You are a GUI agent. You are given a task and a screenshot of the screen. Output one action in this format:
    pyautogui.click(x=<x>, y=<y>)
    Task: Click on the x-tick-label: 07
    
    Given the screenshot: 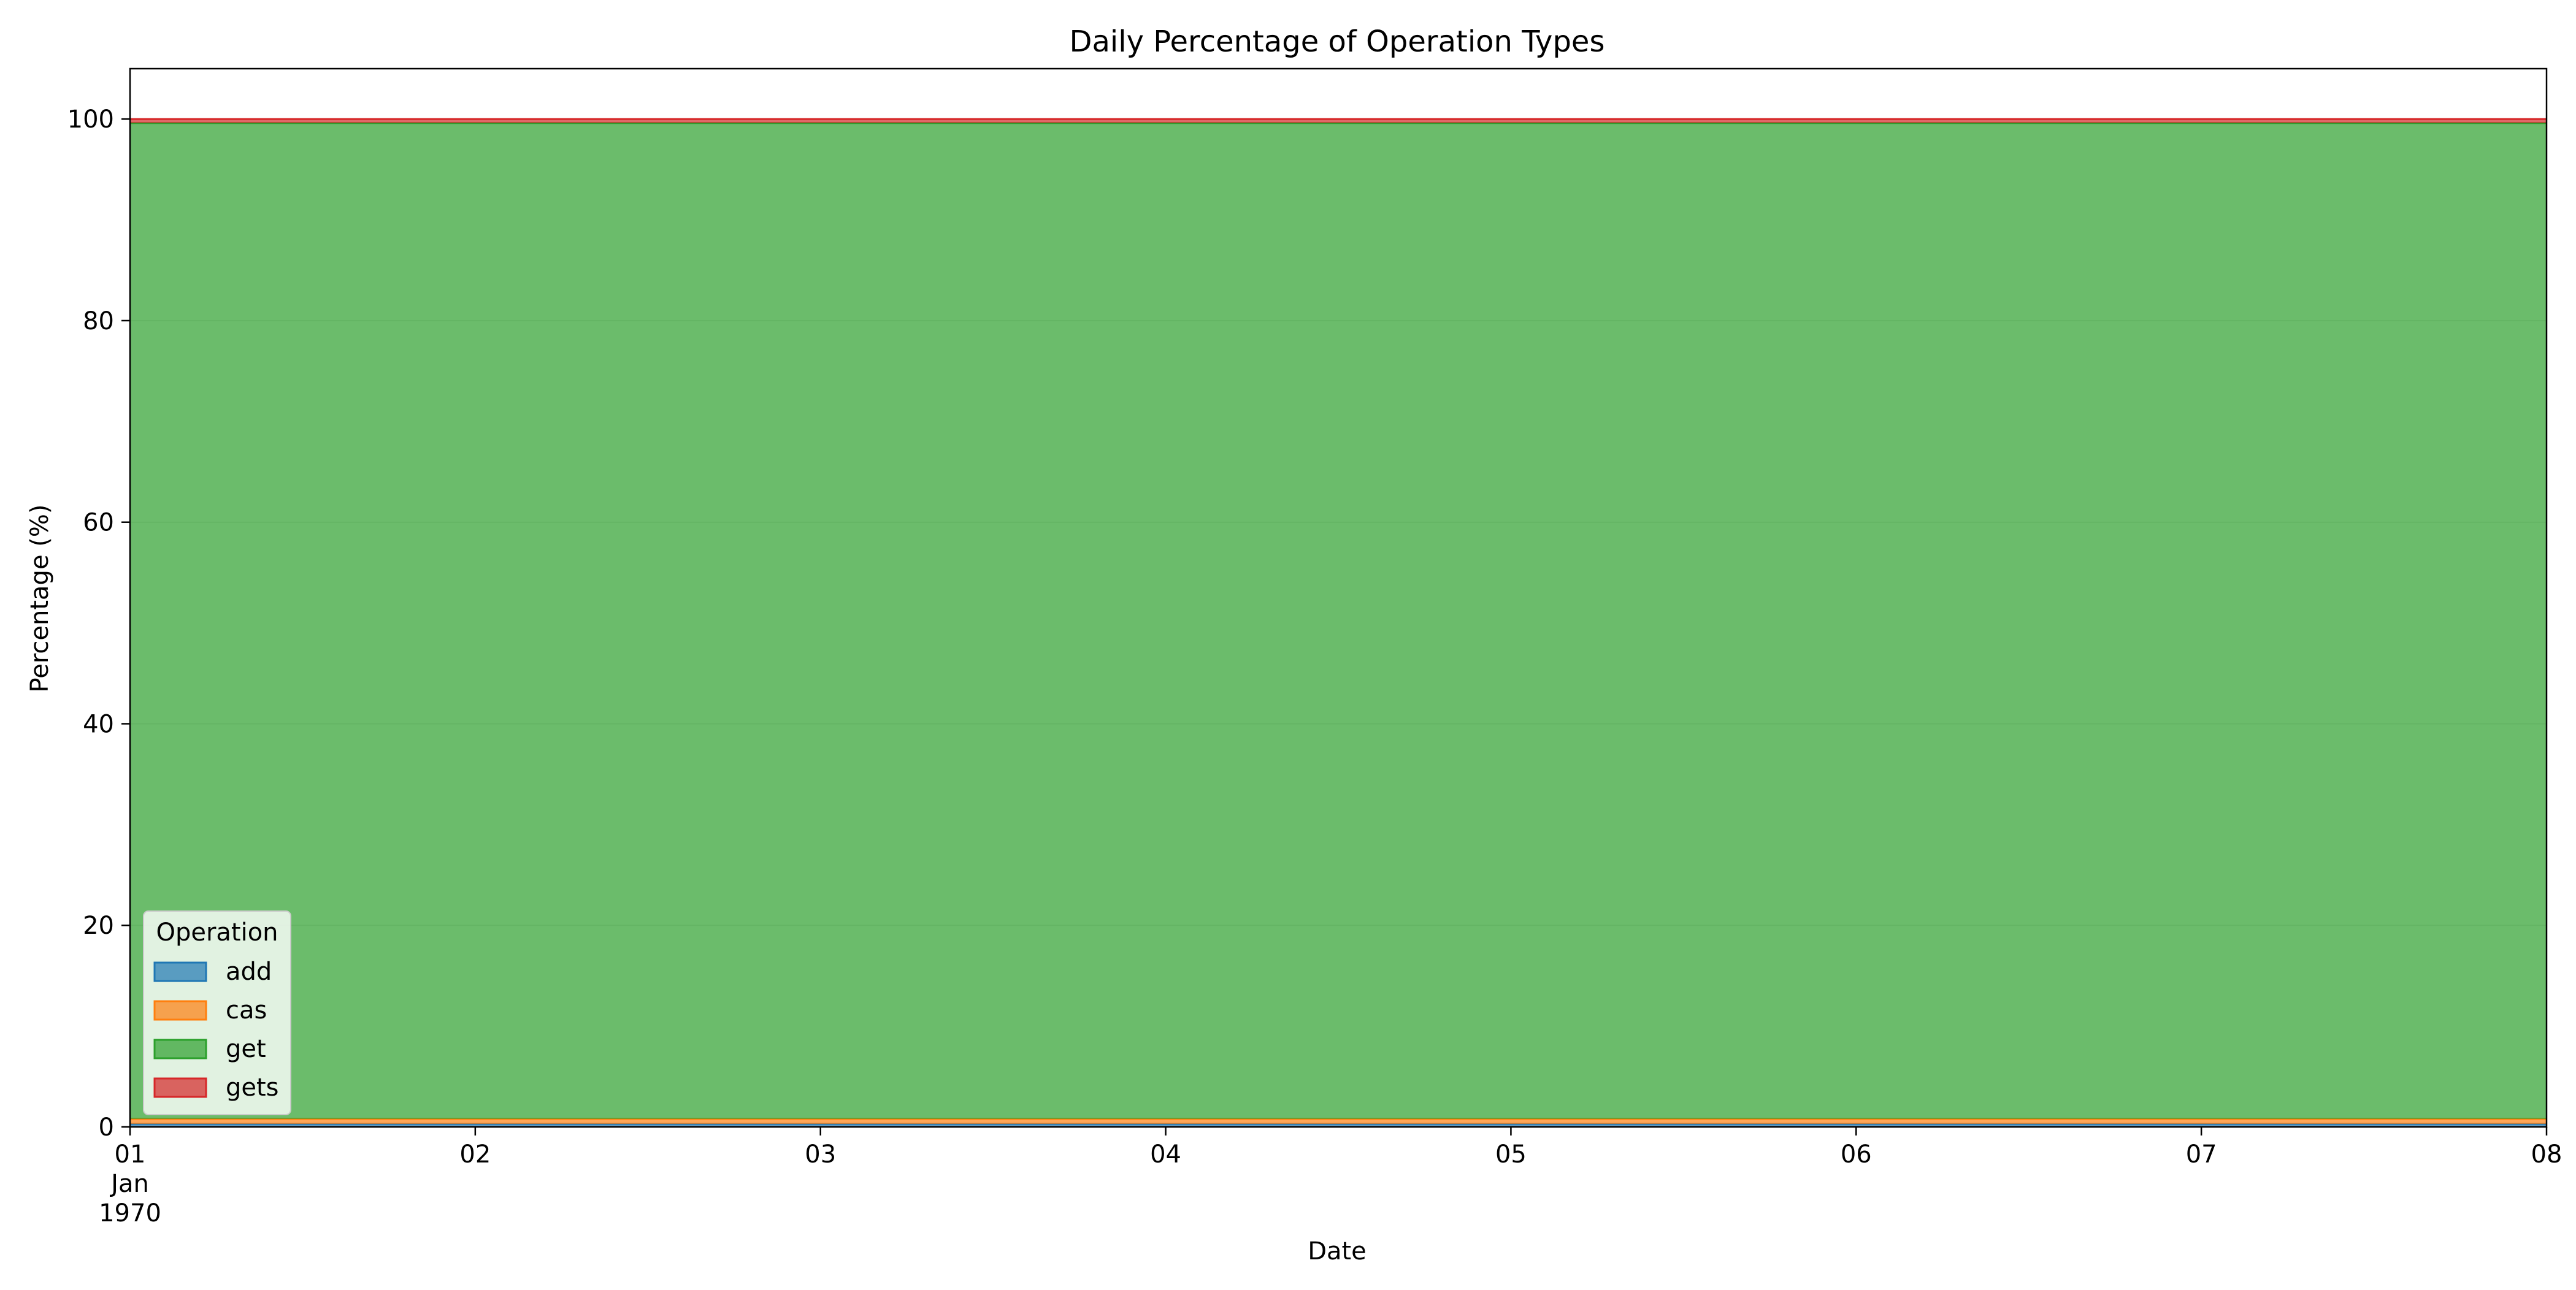 What is the action you would take?
    pyautogui.click(x=2201, y=1154)
    